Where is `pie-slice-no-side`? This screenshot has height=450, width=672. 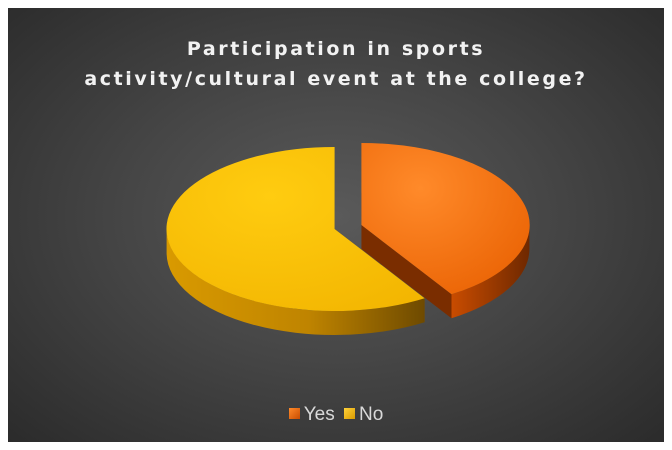 pie-slice-no-side is located at coordinates (295, 282).